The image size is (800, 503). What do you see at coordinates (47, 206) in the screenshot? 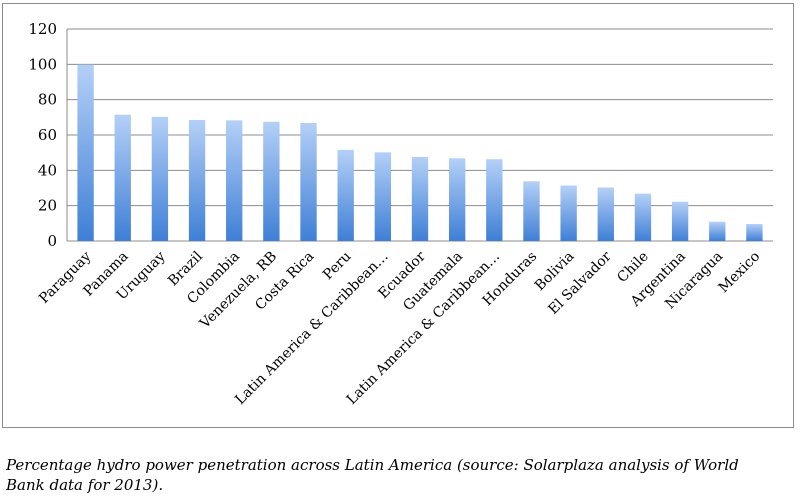
I see `y-tick-label: 20` at bounding box center [47, 206].